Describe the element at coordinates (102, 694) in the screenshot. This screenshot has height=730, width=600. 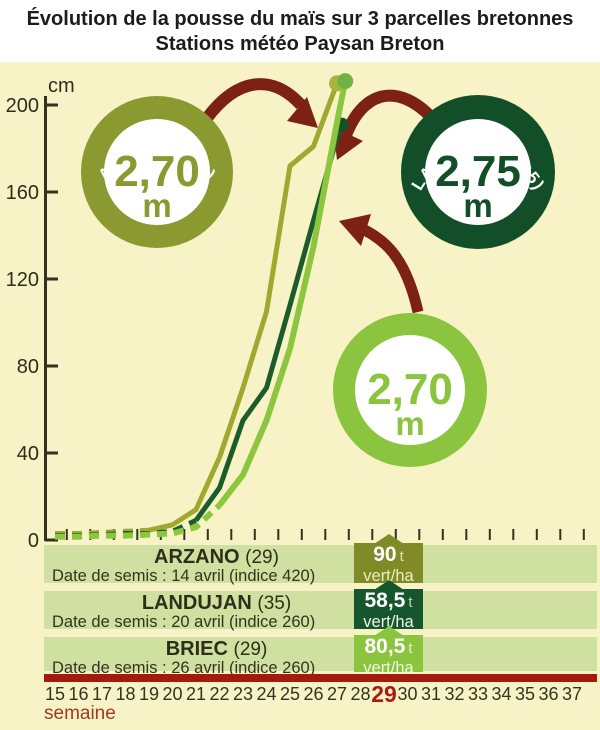
I see `week-label: 17` at that location.